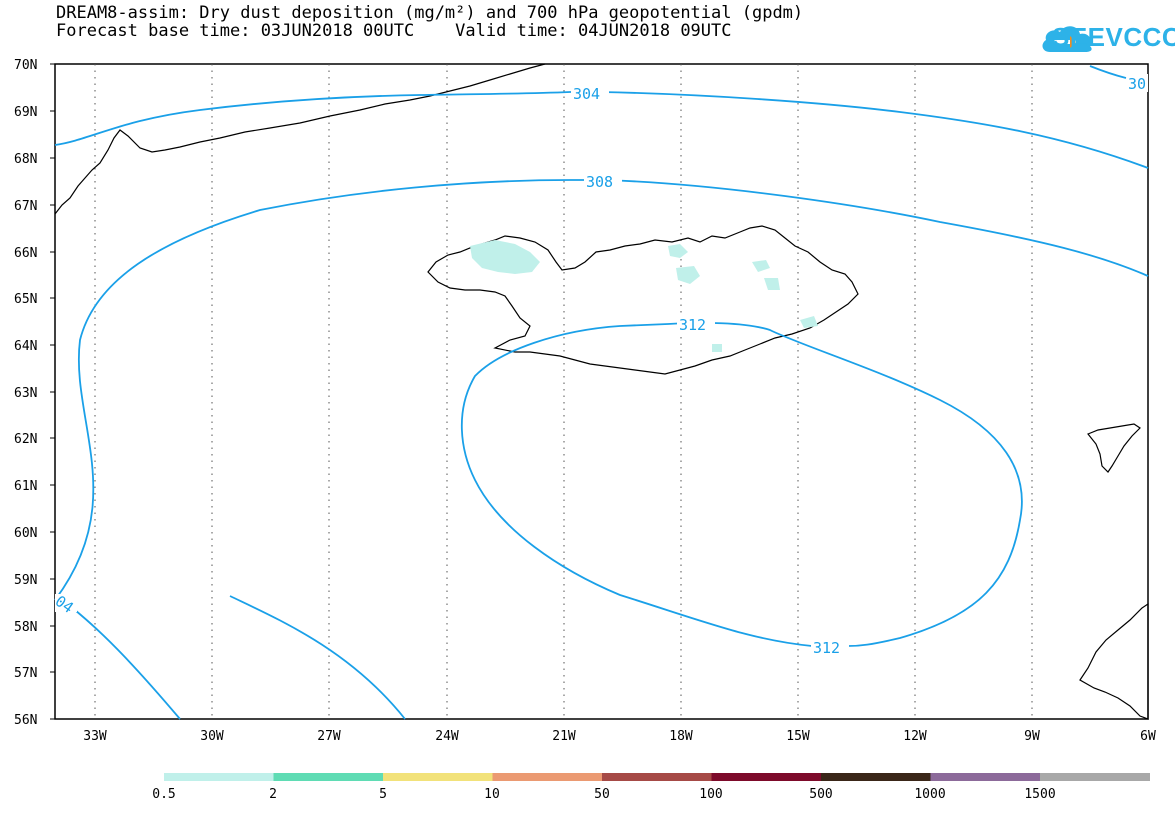 The height and width of the screenshot is (815, 1175). I want to click on lat-label: 61N, so click(25, 486).